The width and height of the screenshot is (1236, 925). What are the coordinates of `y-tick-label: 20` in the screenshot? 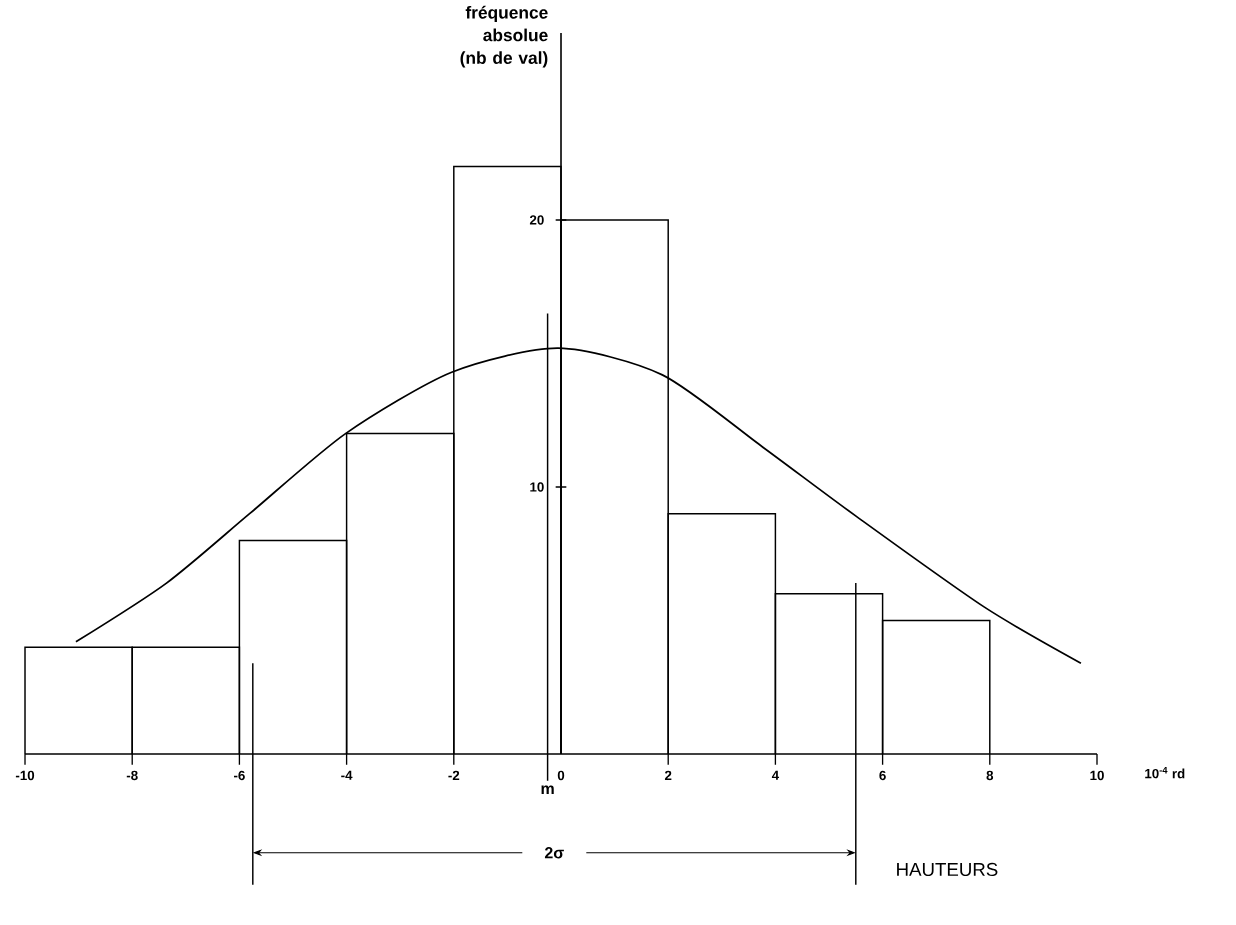 It's located at (536, 220).